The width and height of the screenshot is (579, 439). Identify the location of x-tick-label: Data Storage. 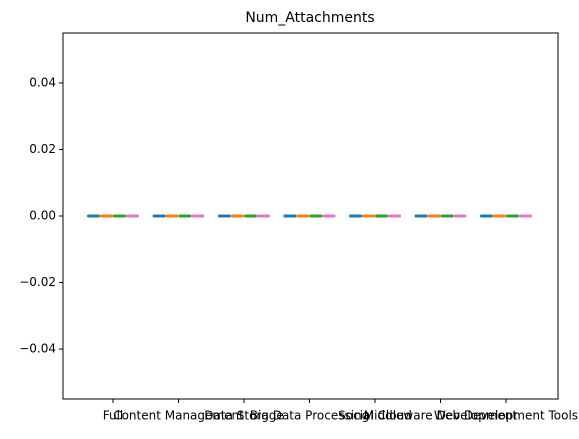
(243, 416).